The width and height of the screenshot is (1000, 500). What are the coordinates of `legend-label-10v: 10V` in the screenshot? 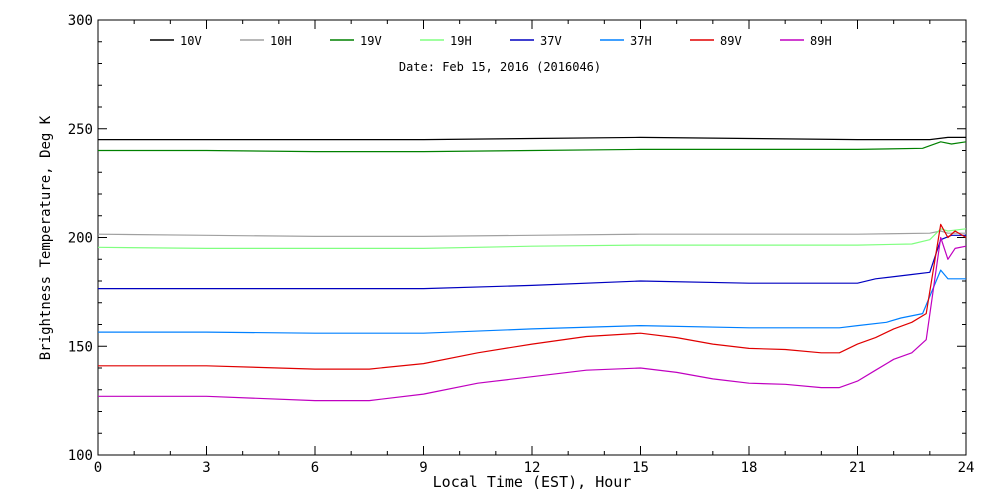 It's located at (191, 41).